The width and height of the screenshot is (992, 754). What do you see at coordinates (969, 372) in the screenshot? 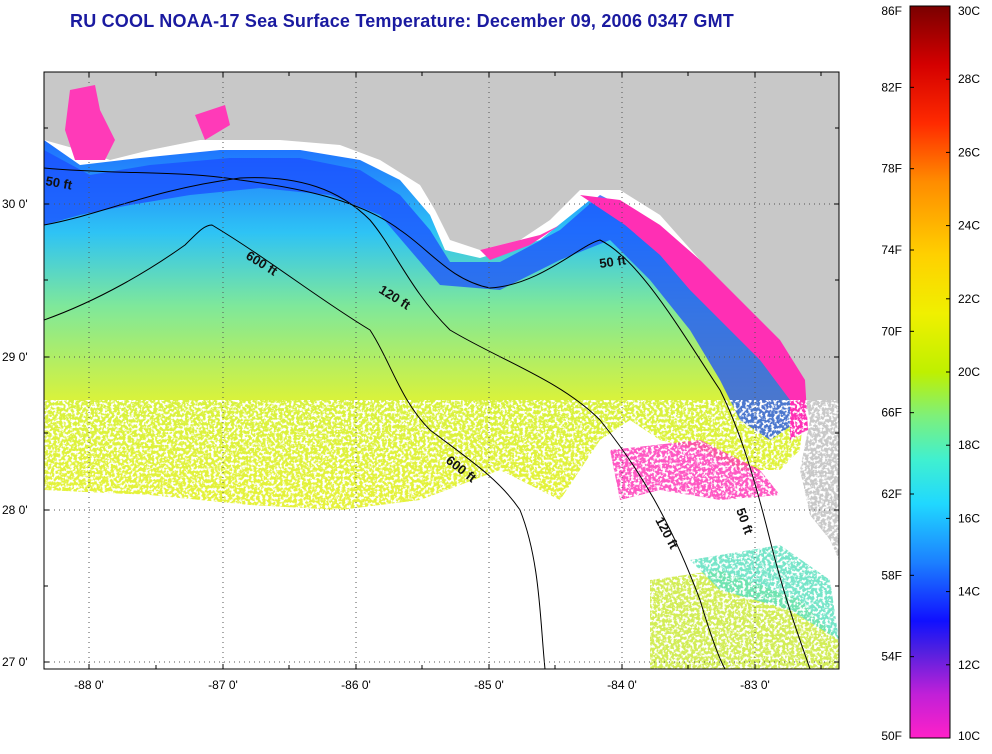
I see `colorbar-c-label: 20C` at bounding box center [969, 372].